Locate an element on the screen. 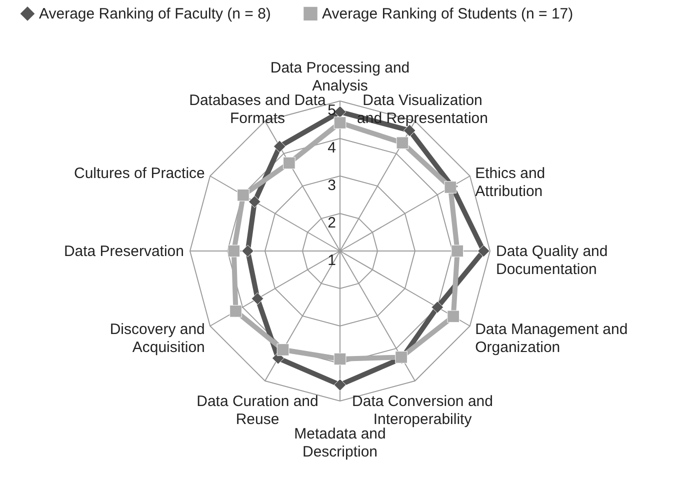 The width and height of the screenshot is (690, 482). legend-label: Average Ranking of Faculty (n = 8) is located at coordinates (155, 14).